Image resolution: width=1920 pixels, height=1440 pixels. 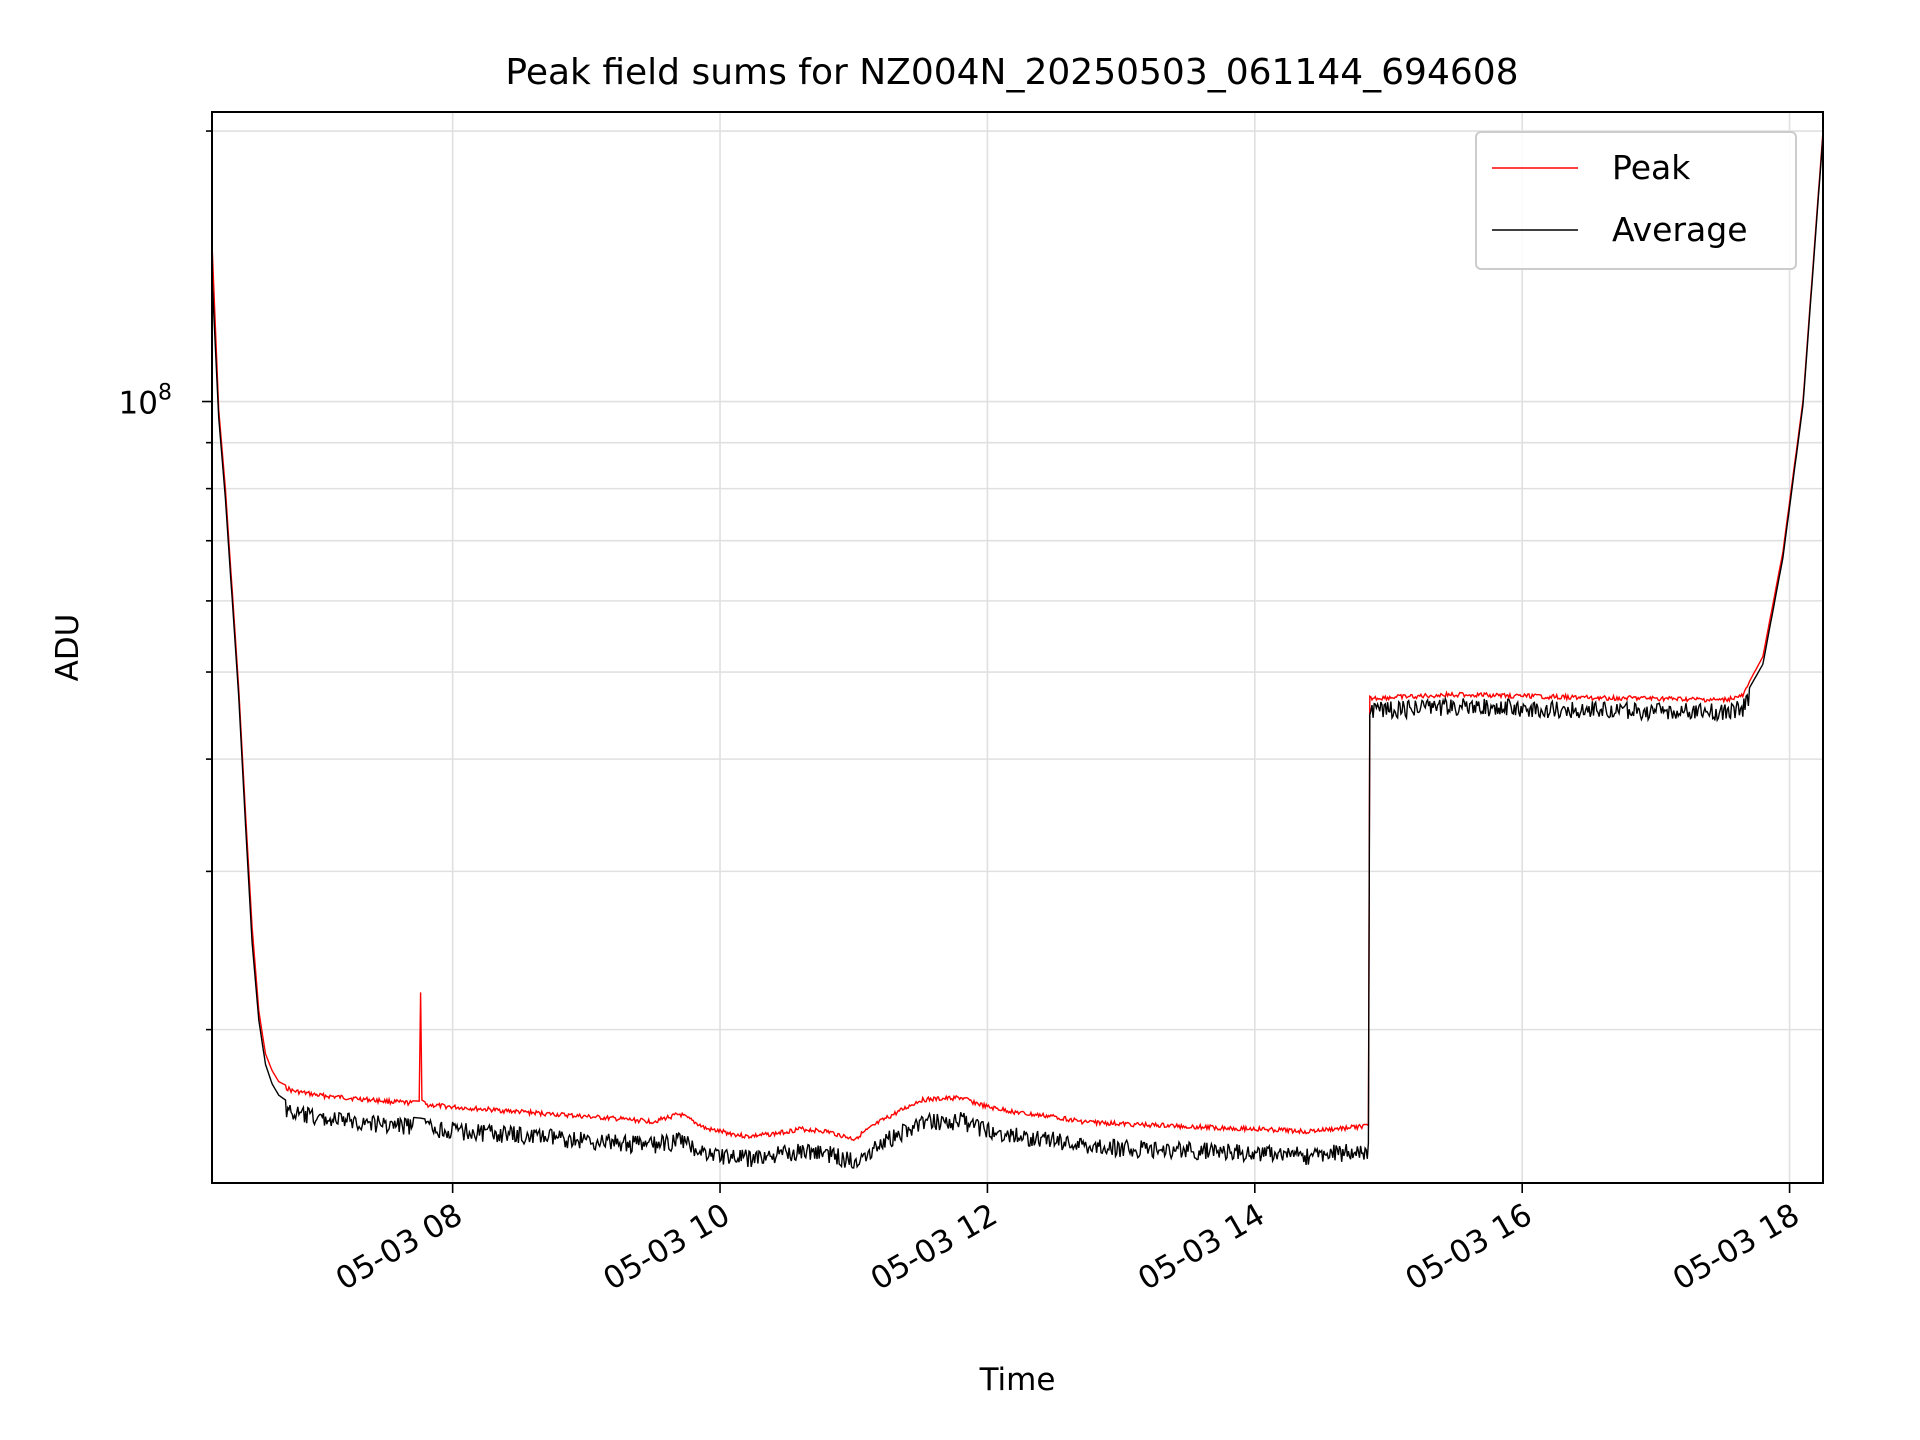 I want to click on y-tick-label: 108, so click(x=145, y=401).